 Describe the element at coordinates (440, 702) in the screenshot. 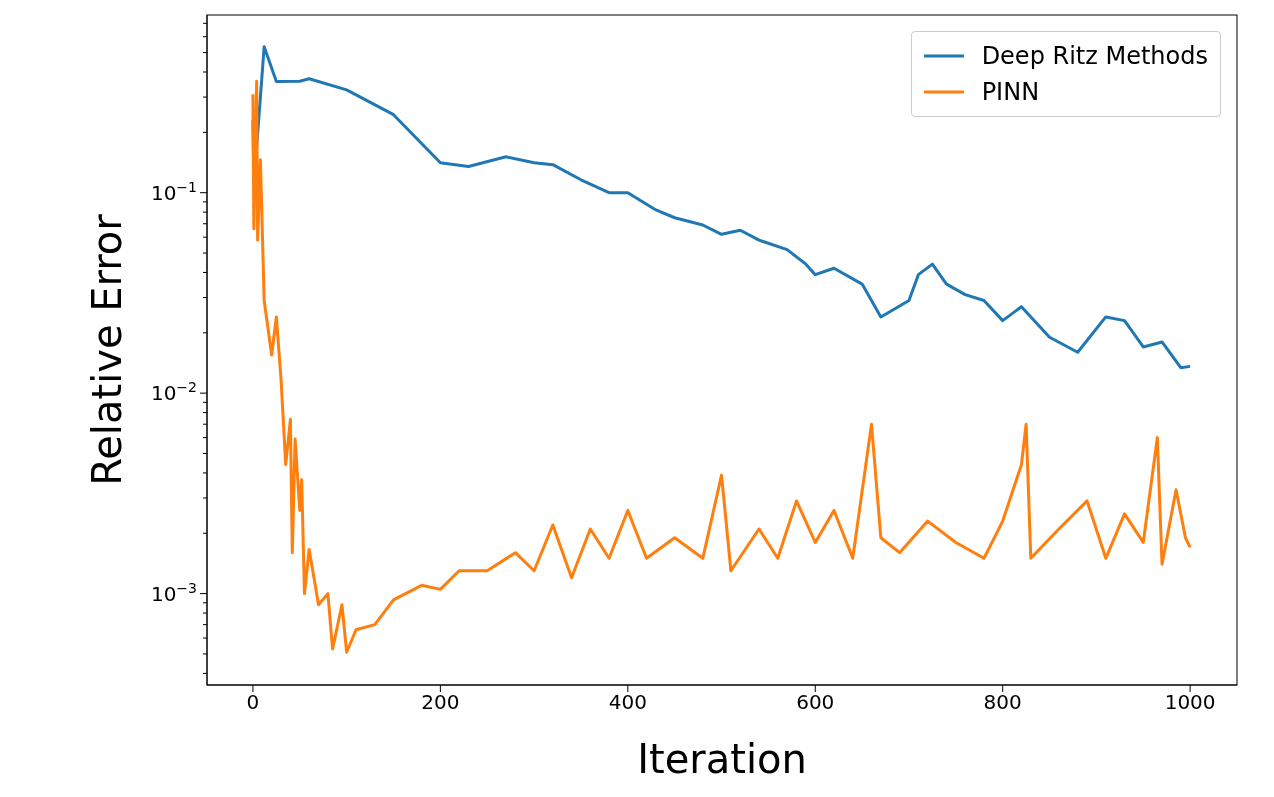

I see `x-tick-label: 200` at that location.